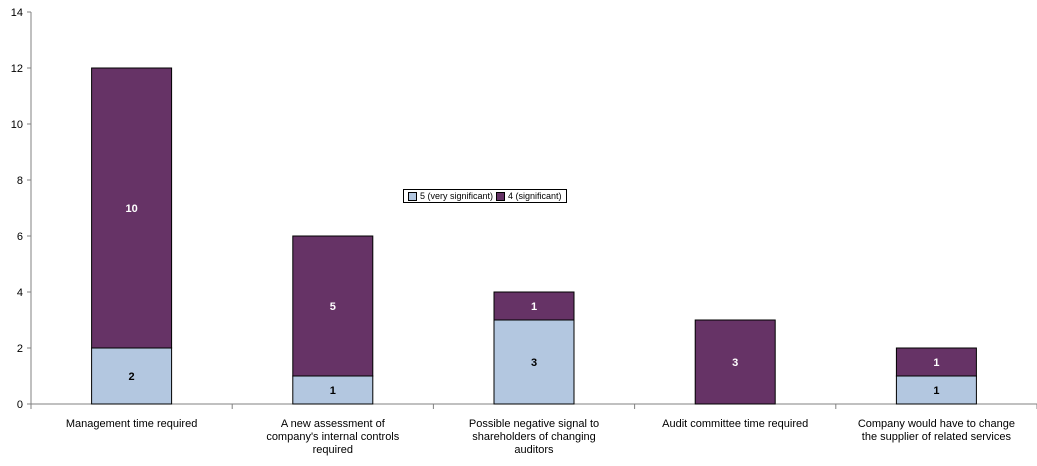 This screenshot has width=1037, height=466. Describe the element at coordinates (457, 196) in the screenshot. I see `legend-label-very-significant: 5 (very significant)` at that location.